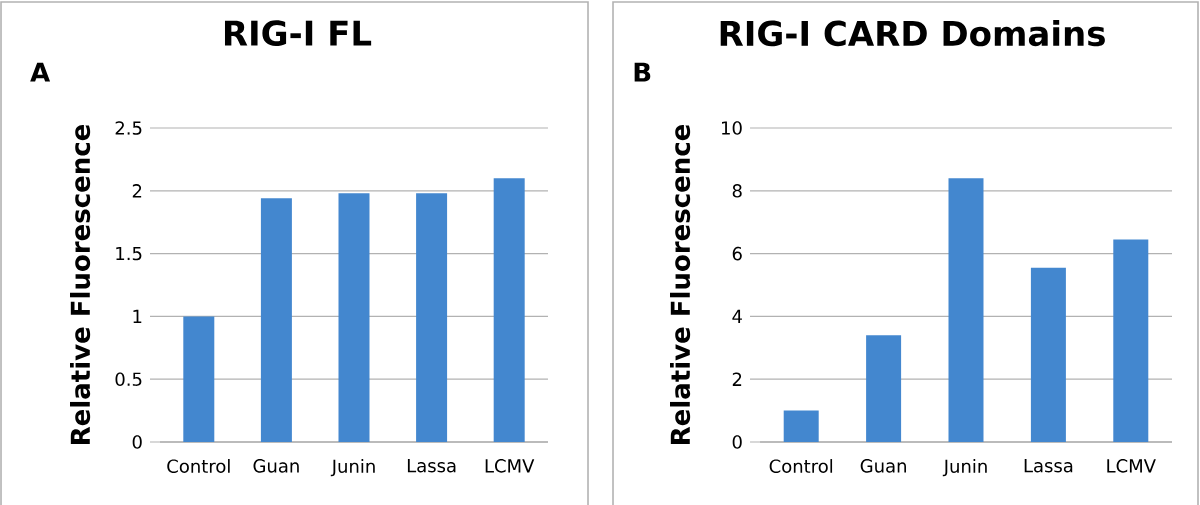  I want to click on y-tick-label: 4, so click(737, 316).